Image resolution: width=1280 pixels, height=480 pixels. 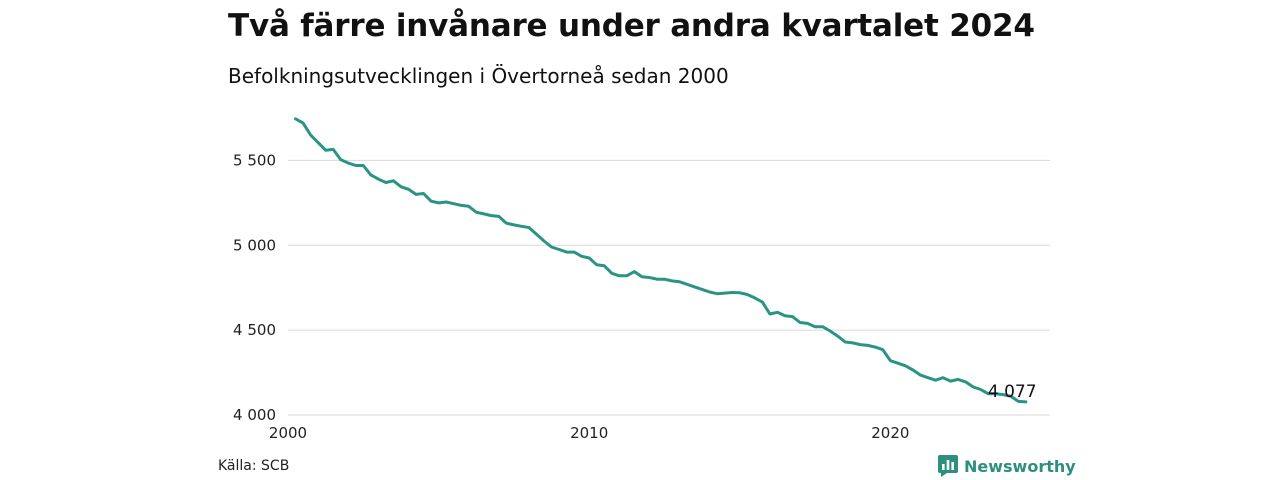 I want to click on x-axis-ticks: 2000 2010 2020, so click(x=589, y=433).